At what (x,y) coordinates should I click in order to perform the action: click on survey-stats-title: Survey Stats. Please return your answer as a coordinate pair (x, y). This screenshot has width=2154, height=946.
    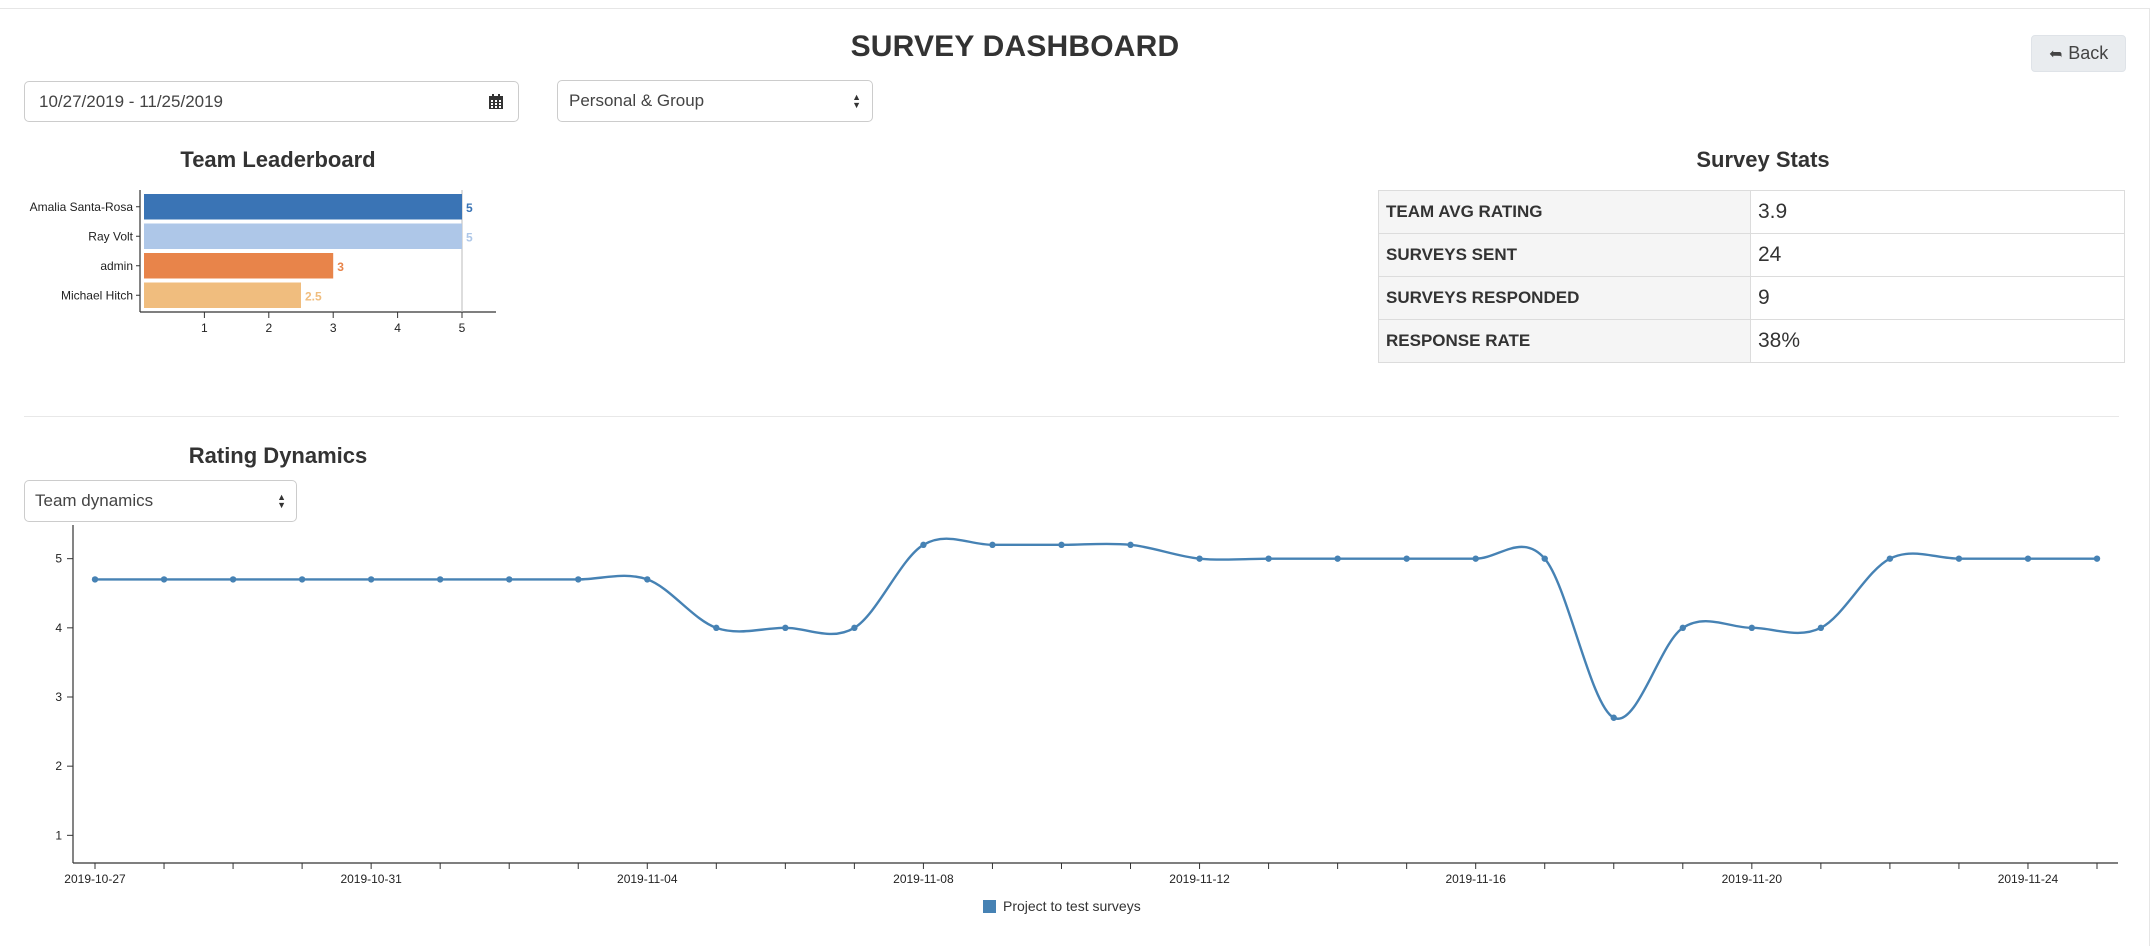
    Looking at the image, I should click on (1763, 159).